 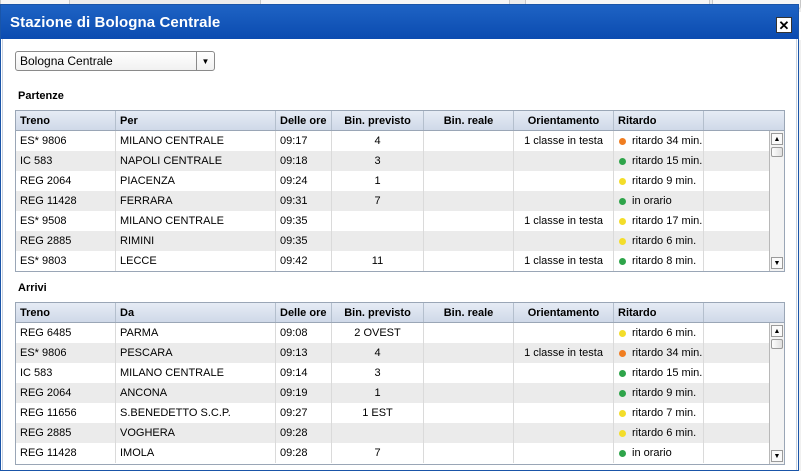 I want to click on column-header: Per, so click(x=196, y=120).